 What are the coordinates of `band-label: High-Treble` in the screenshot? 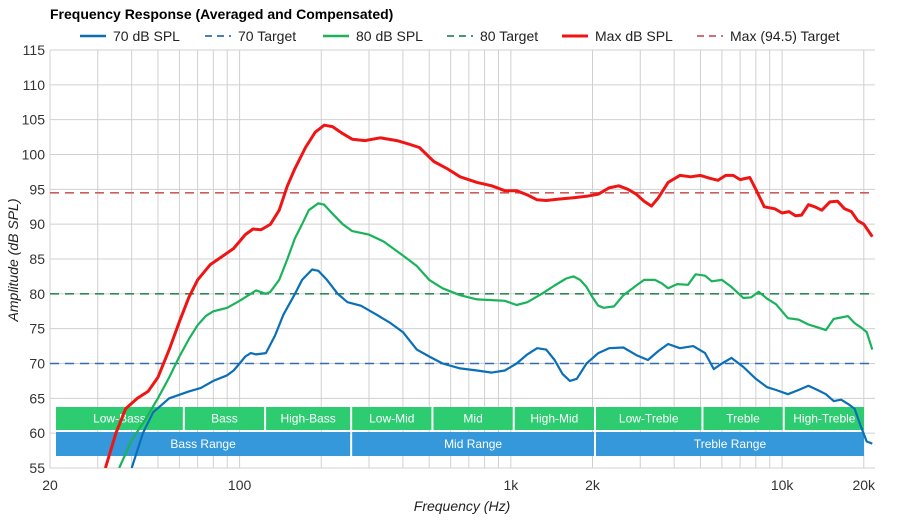 It's located at (824, 419).